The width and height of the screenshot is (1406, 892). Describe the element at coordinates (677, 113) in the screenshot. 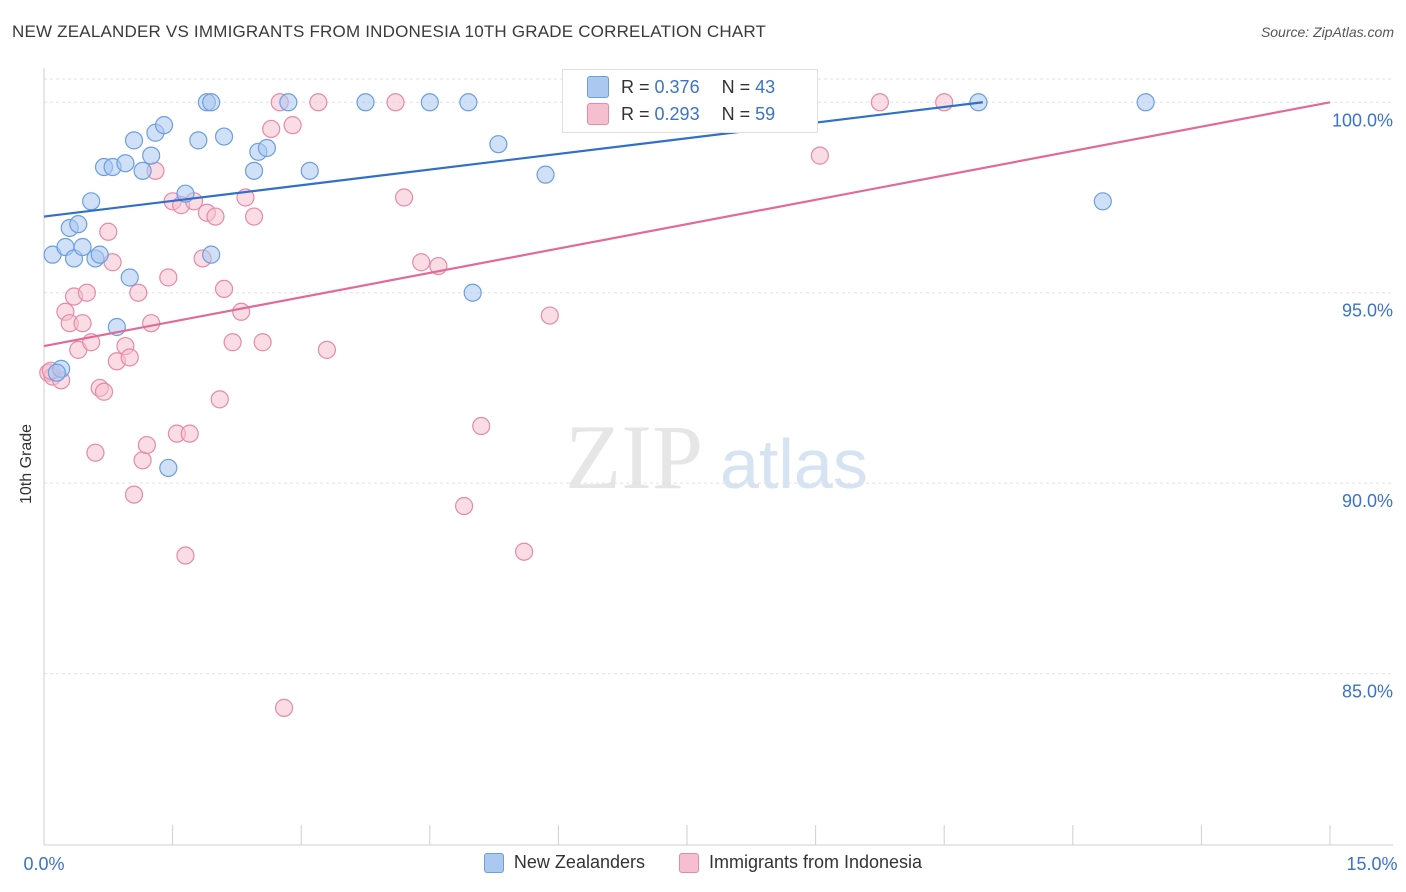

I see `r-value: 0.293` at that location.